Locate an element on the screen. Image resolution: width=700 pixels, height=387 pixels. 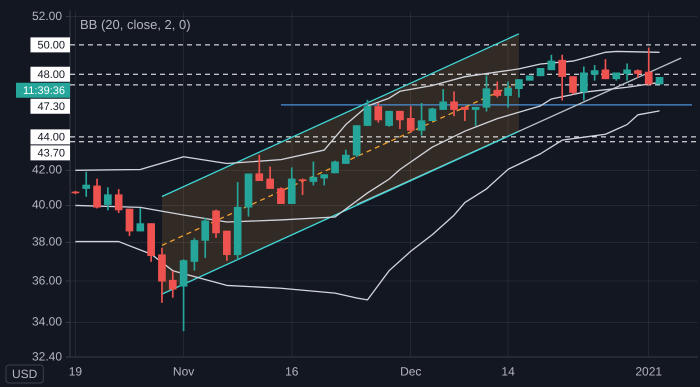
text: 11:39:36 is located at coordinates (43, 90).